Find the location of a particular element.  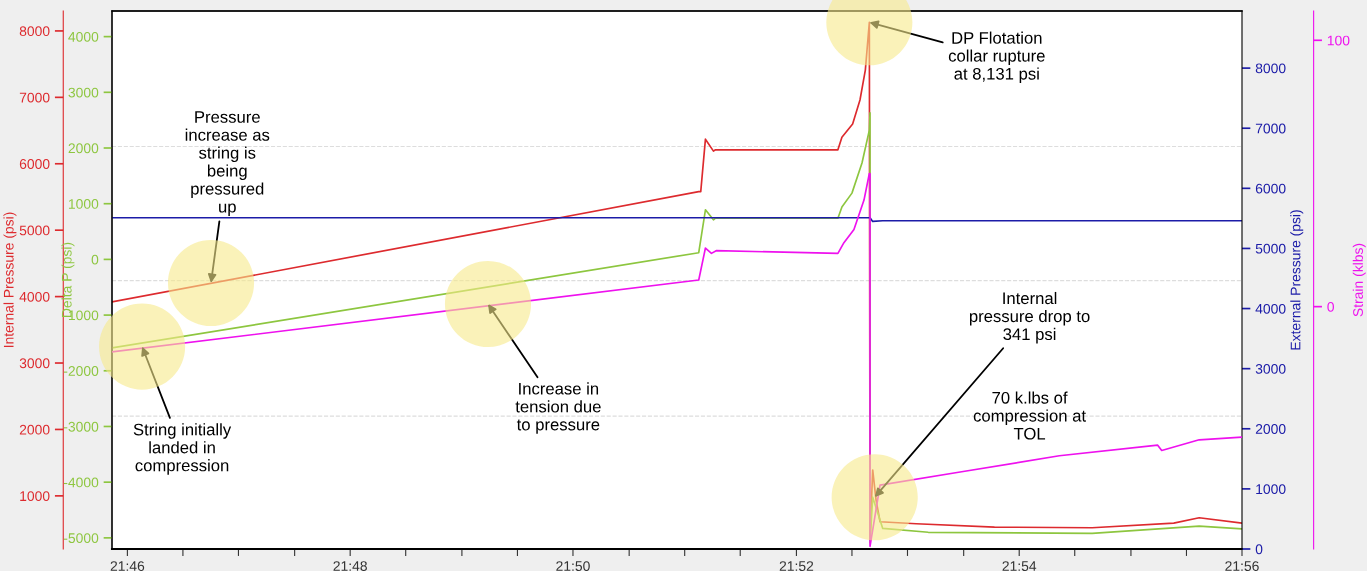

y3-tick-label: 8000 is located at coordinates (1270, 68).